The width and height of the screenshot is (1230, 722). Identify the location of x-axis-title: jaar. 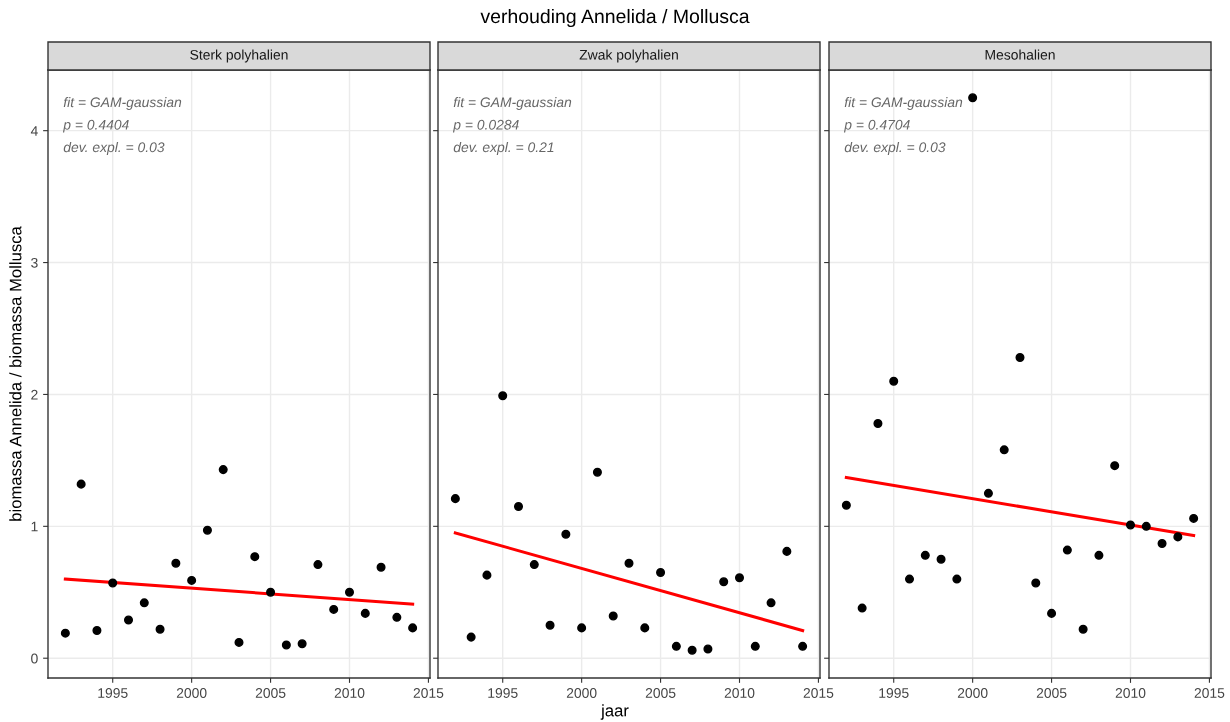
(614, 712).